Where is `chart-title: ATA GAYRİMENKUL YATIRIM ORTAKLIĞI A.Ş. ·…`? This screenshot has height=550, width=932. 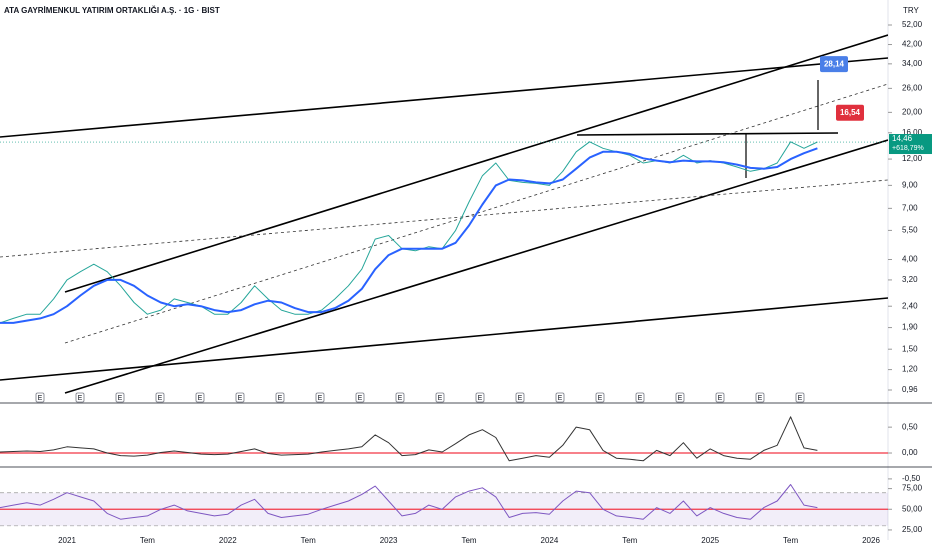
chart-title: ATA GAYRİMENKUL YATIRIM ORTAKLIĞI A.Ş. ·… is located at coordinates (112, 10).